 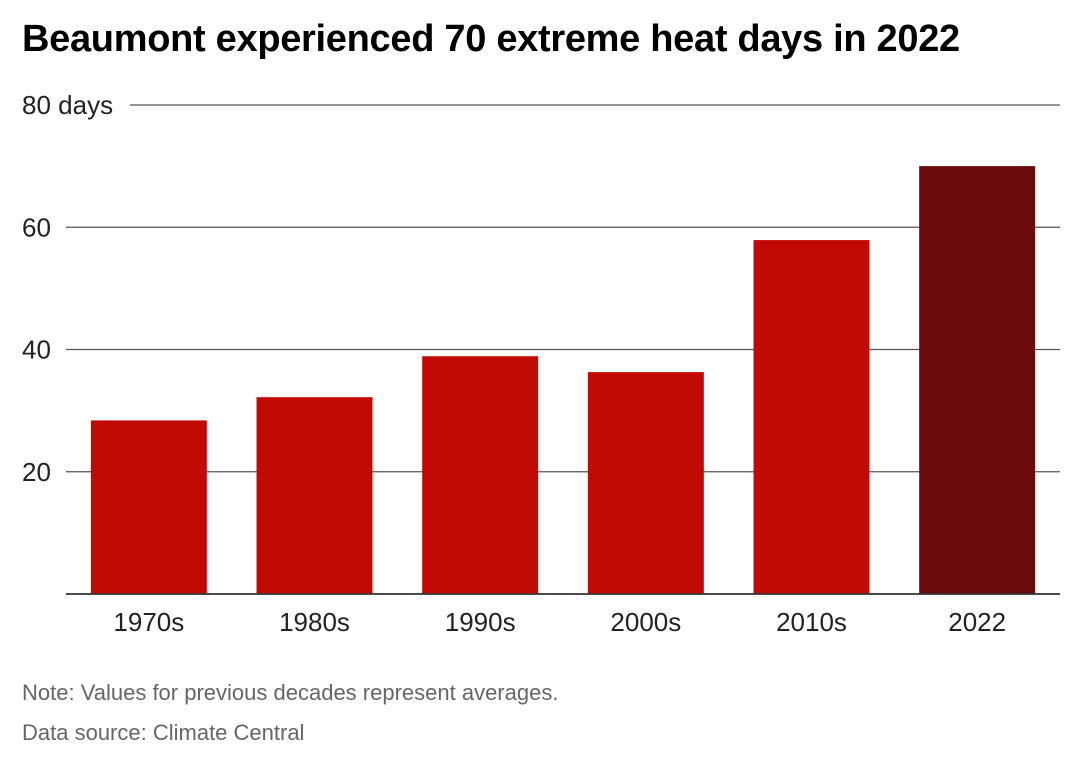 What do you see at coordinates (36, 350) in the screenshot?
I see `y-tick-label: 40` at bounding box center [36, 350].